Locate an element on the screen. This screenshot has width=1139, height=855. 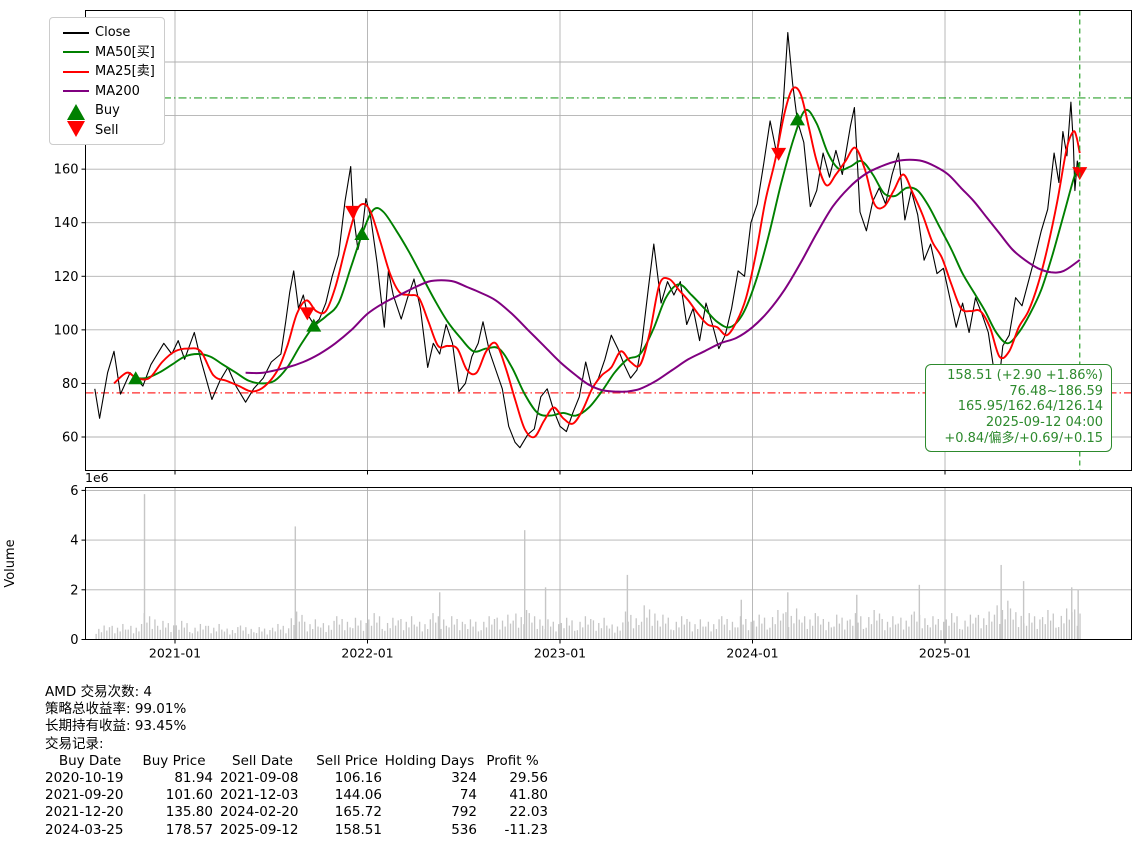
x-tick-label: 2024-01 is located at coordinates (752, 653).